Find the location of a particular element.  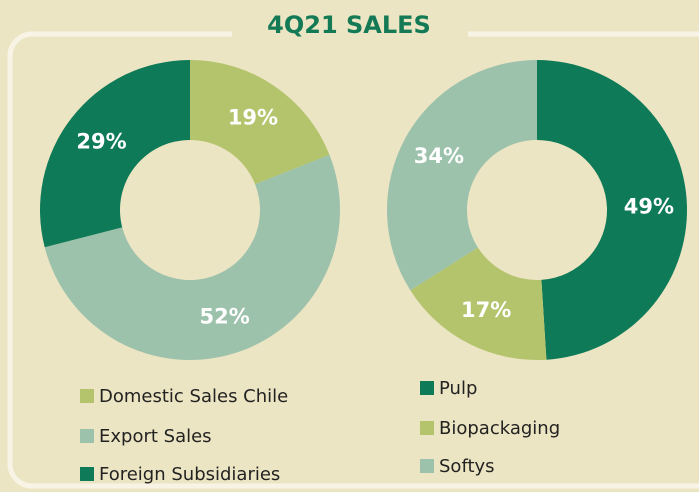

data-label: 49% is located at coordinates (649, 206).